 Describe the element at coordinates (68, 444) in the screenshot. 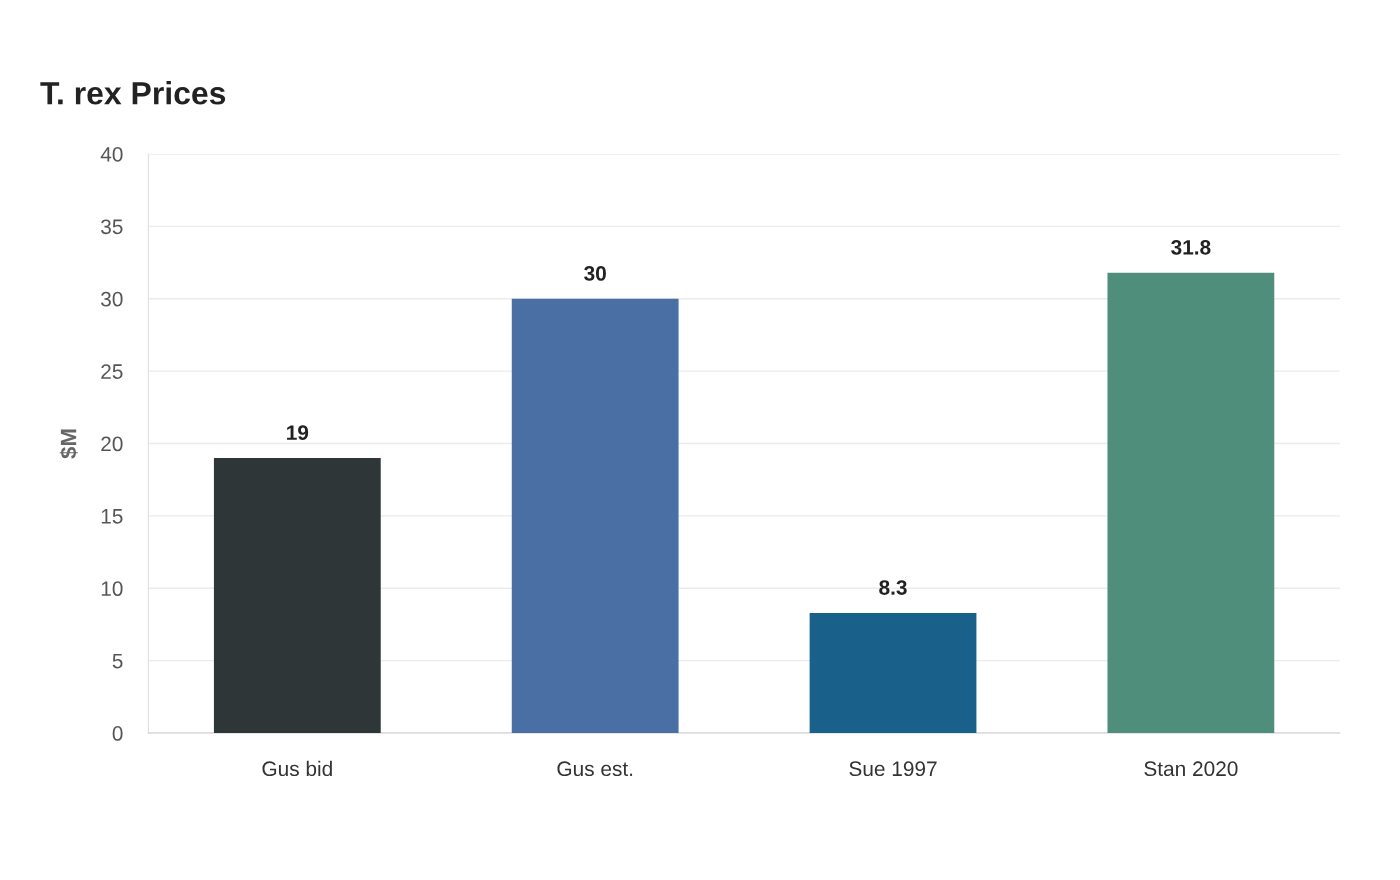

I see `y-axis-title: $M` at that location.